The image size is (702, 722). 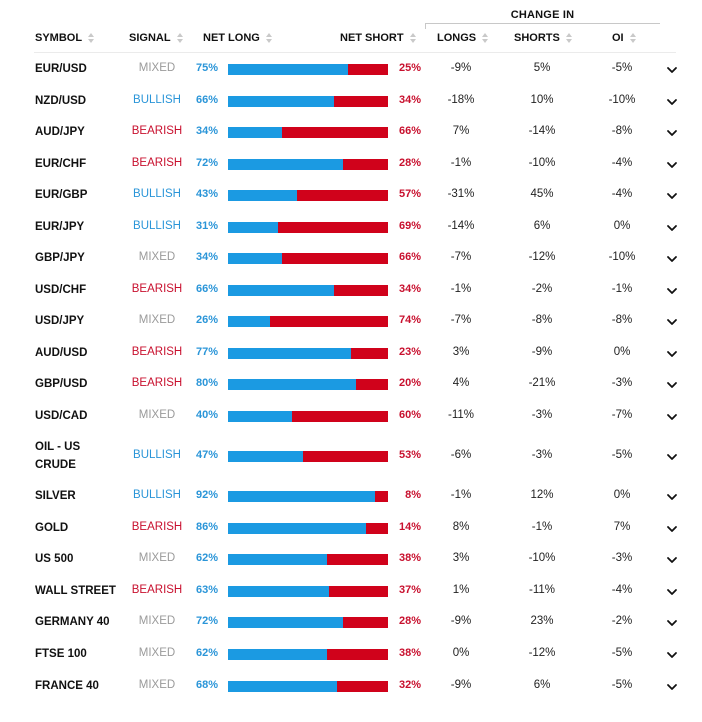 What do you see at coordinates (461, 226) in the screenshot?
I see `change-longs-value: -14%` at bounding box center [461, 226].